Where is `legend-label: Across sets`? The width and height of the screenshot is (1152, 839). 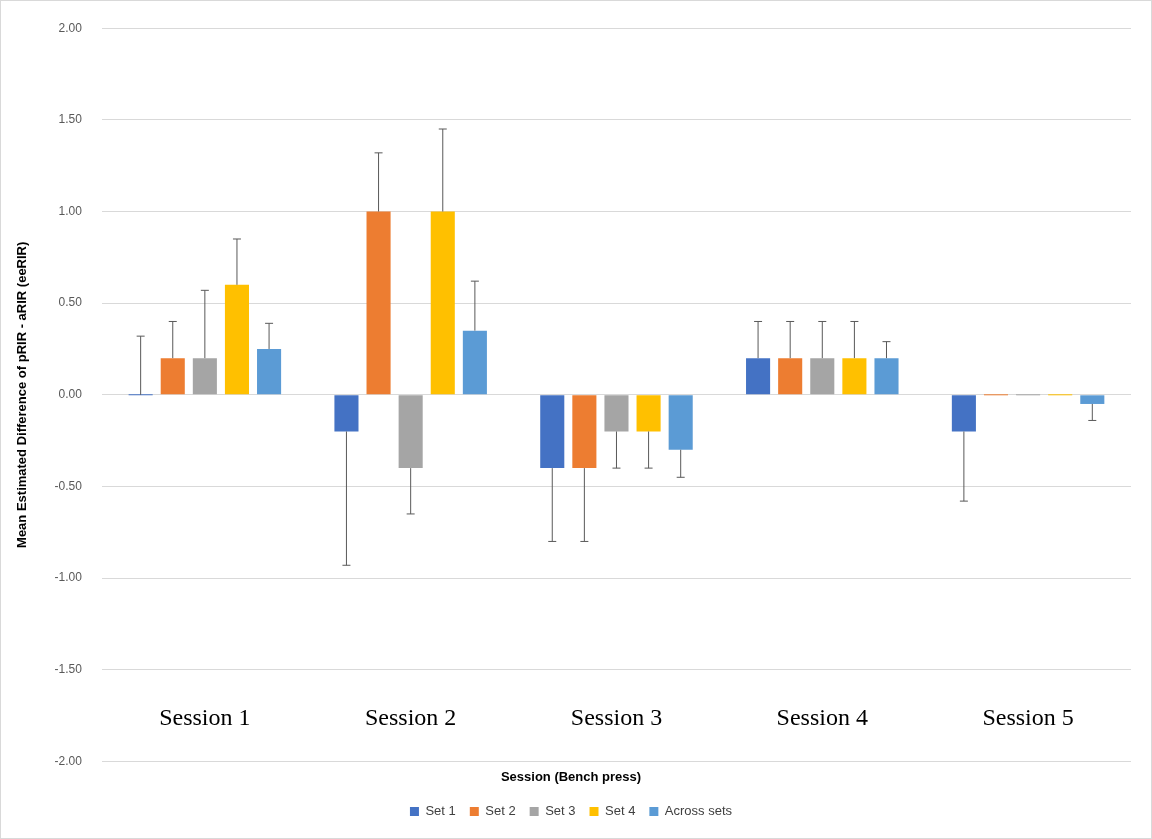
legend-label: Across sets is located at coordinates (698, 811).